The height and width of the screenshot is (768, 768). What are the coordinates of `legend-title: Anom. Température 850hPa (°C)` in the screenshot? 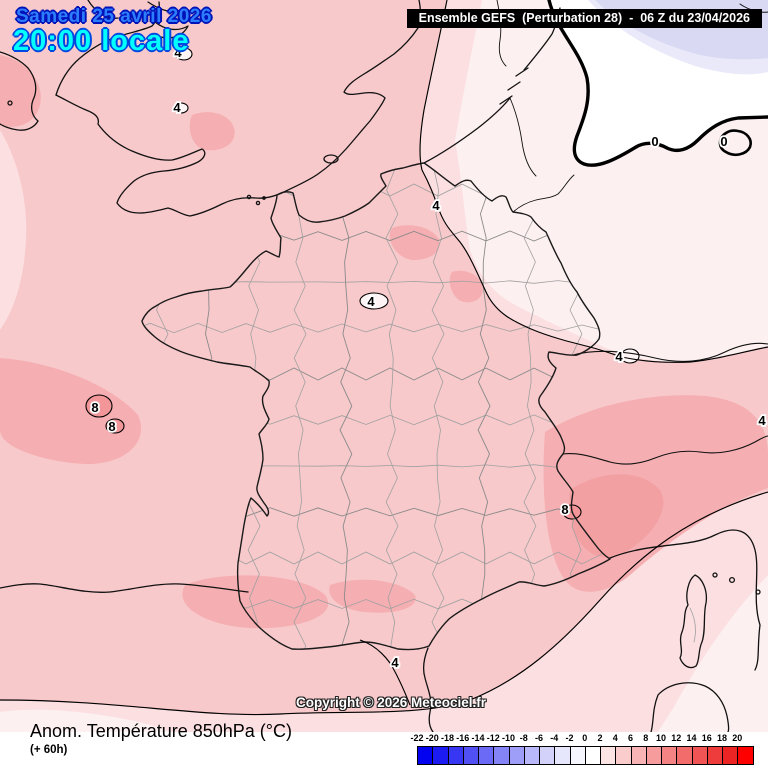 It's located at (161, 731).